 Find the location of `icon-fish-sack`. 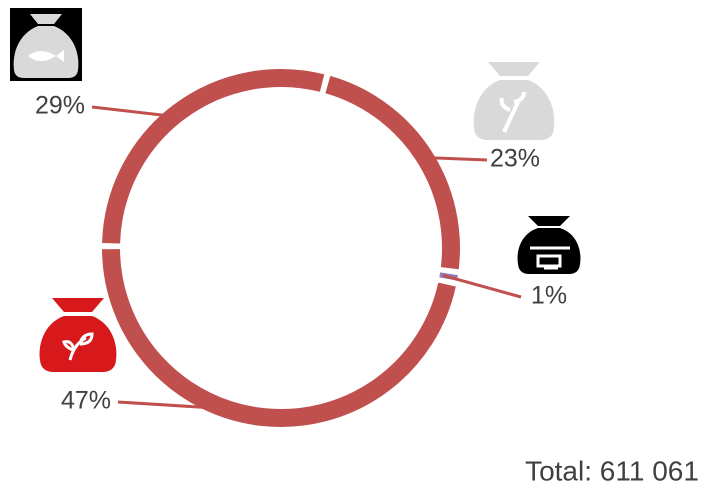

icon-fish-sack is located at coordinates (46, 44).